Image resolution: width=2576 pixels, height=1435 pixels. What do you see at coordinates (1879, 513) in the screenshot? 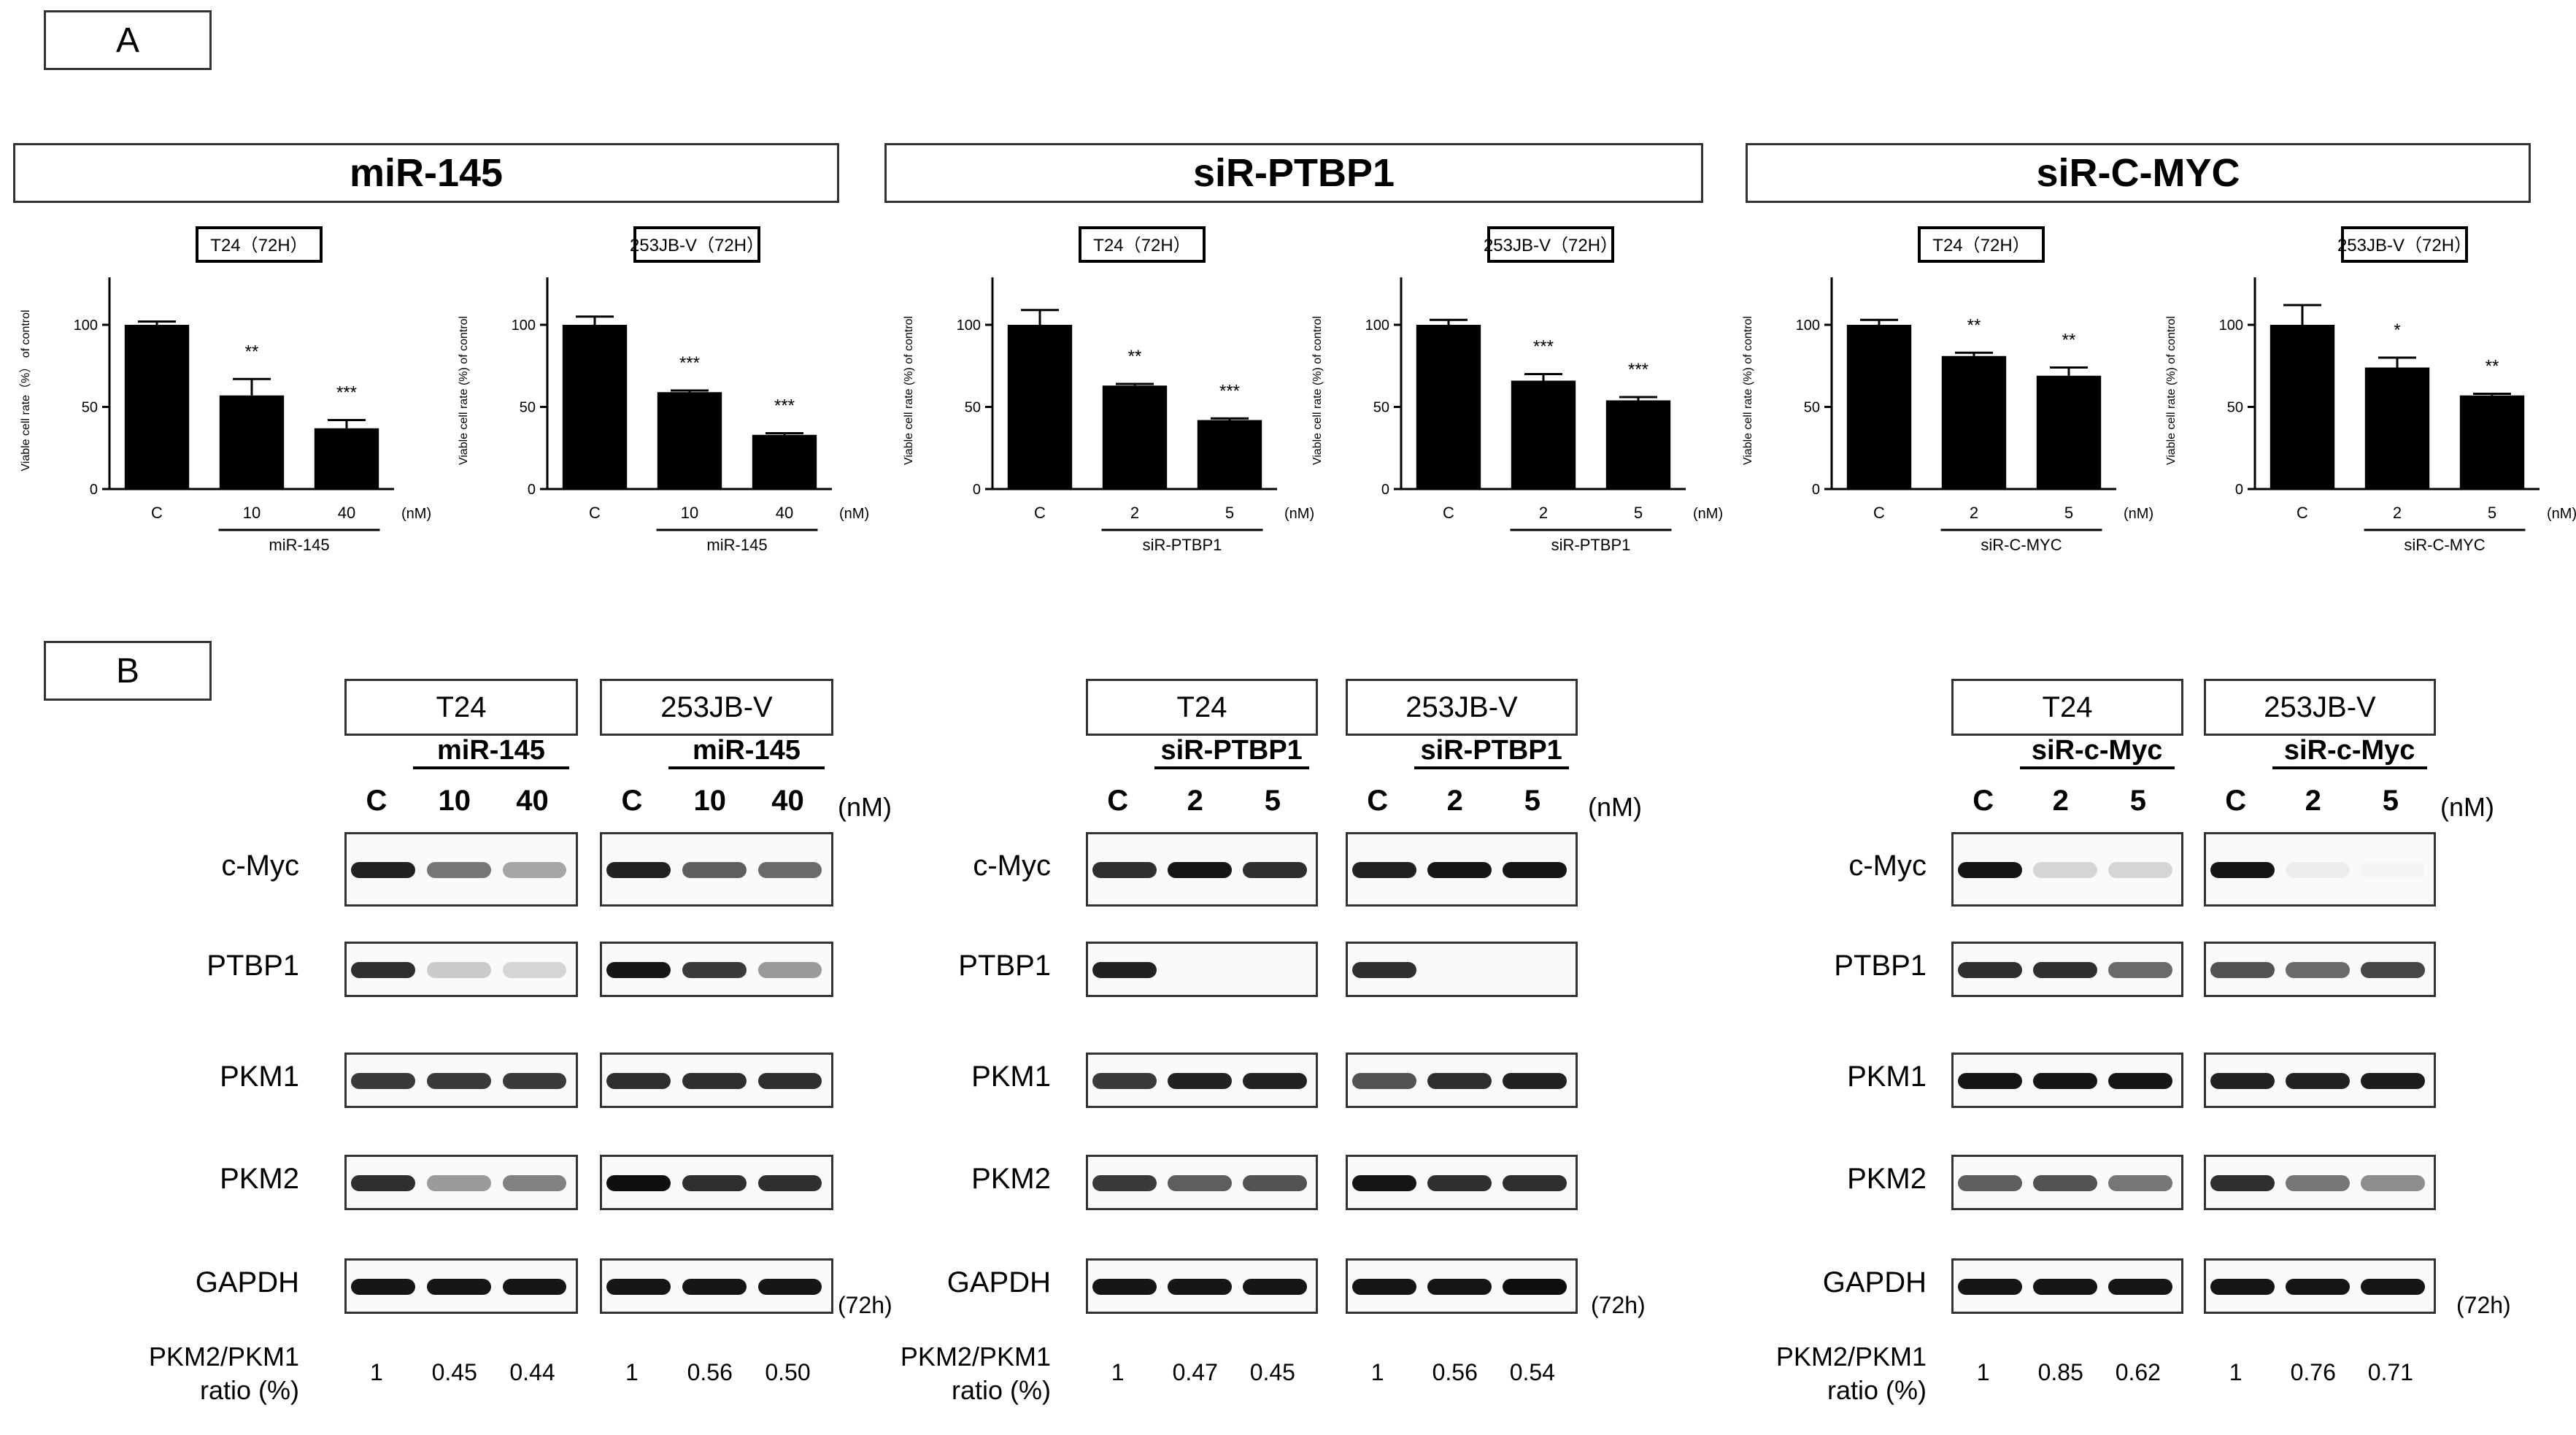
I see `x-tick-label: C` at bounding box center [1879, 513].